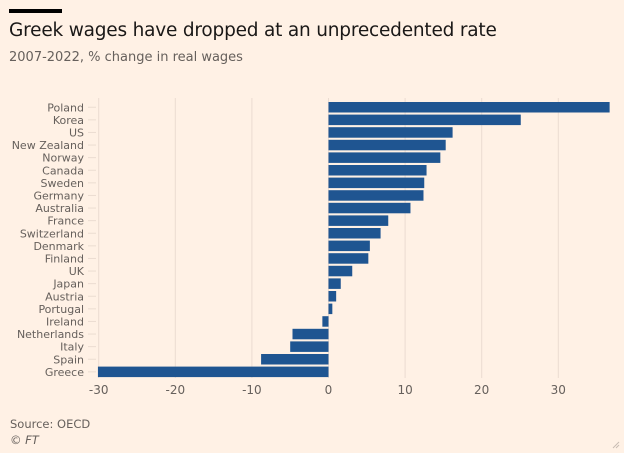 The image size is (624, 453). Describe the element at coordinates (330, 309) in the screenshot. I see `bar-portugal` at that location.